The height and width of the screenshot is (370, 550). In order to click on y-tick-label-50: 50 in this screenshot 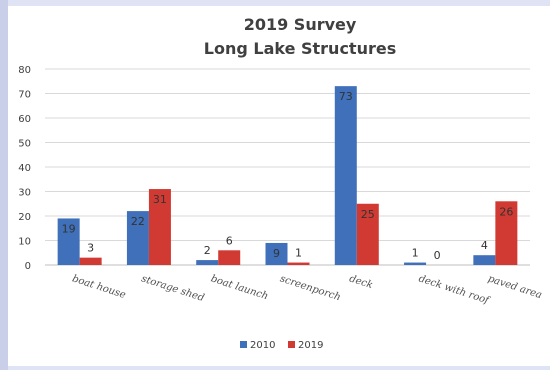, I will do `click(24, 144)`.